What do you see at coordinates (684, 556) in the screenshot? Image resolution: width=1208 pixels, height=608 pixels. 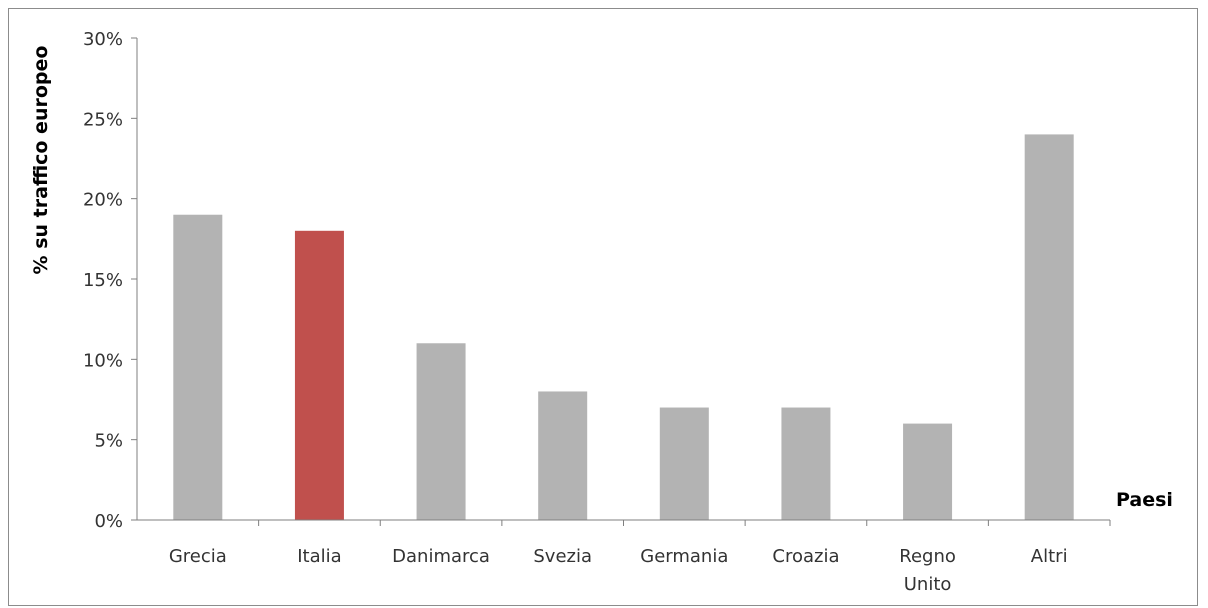 I see `x-tick-label: Germania` at bounding box center [684, 556].